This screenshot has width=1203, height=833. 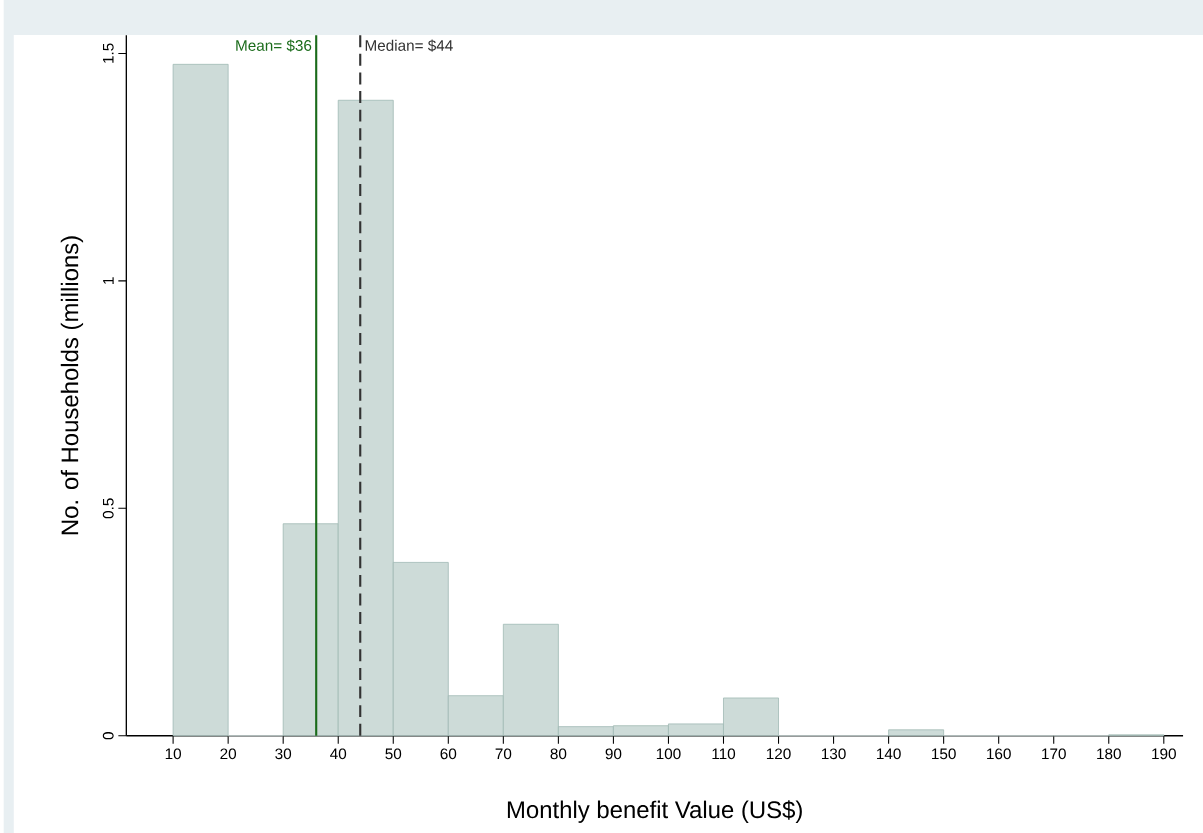 I want to click on x-tick-label: 160, so click(x=999, y=754).